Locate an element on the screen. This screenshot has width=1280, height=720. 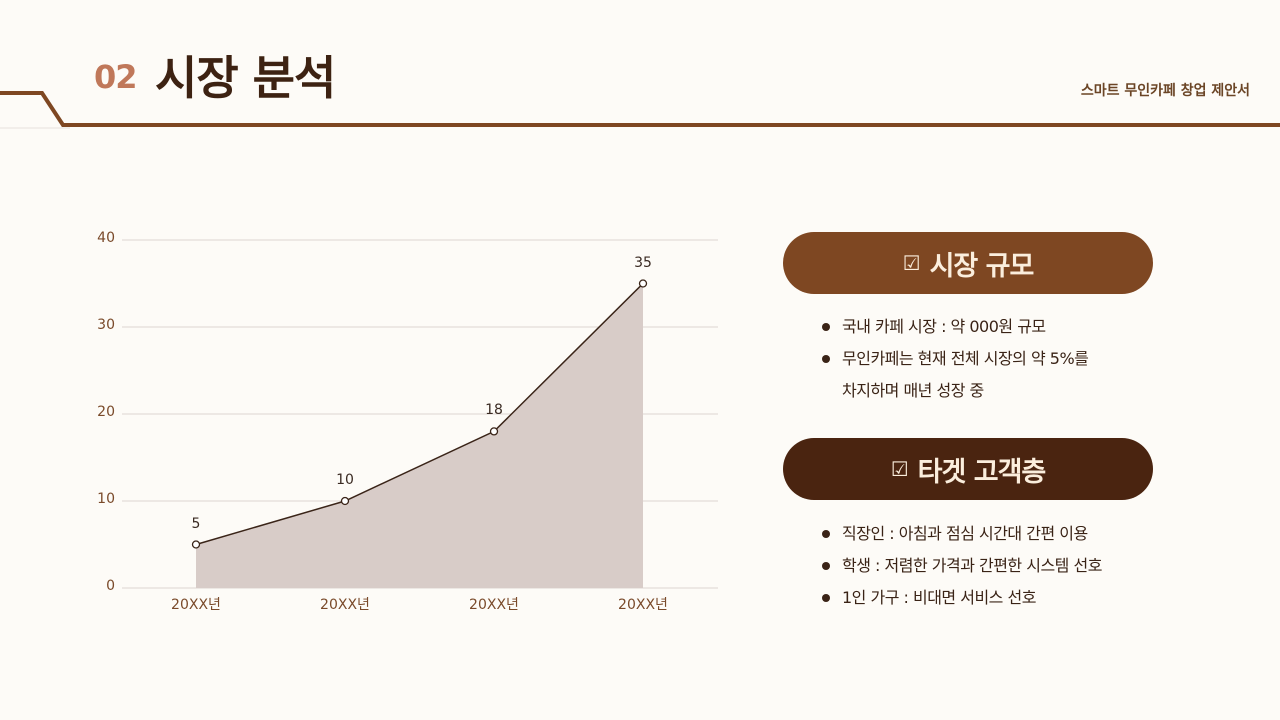
y-tick-label: 0 is located at coordinates (110, 586).